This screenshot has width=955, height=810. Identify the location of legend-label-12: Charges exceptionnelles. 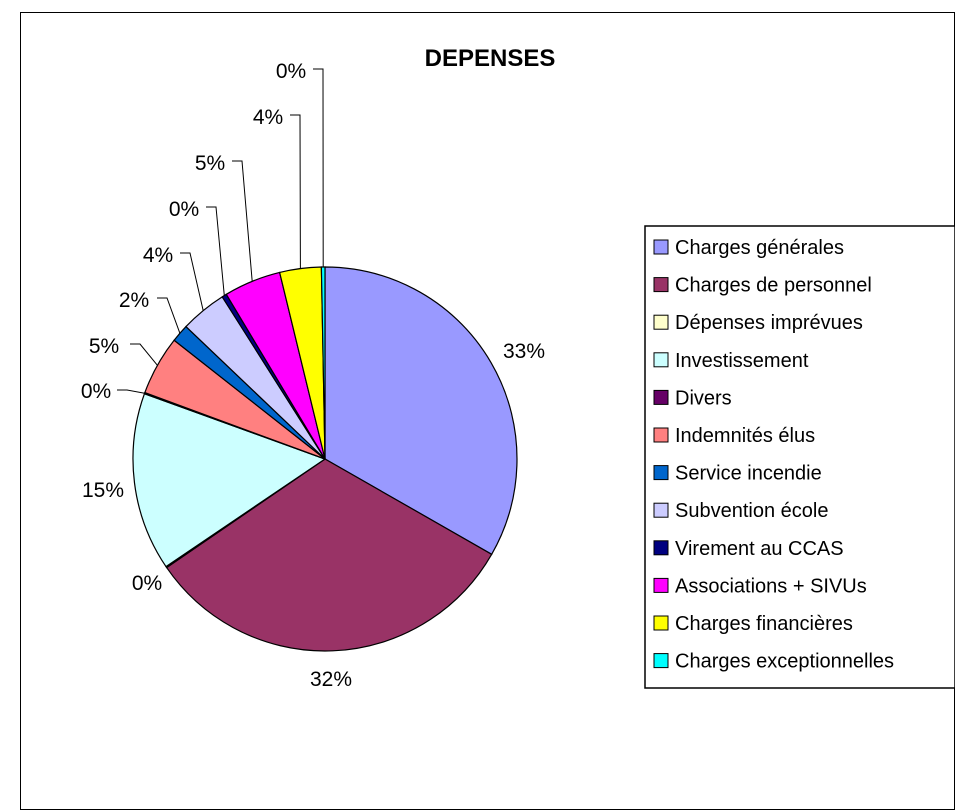
(784, 662).